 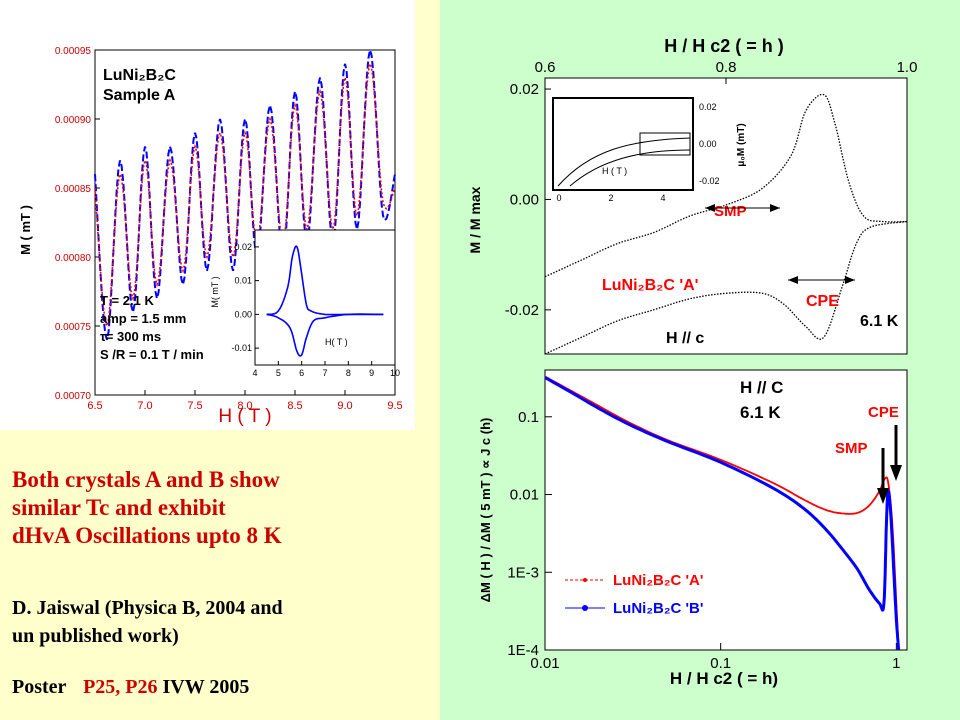 I want to click on legend-marker-a, so click(x=585, y=580).